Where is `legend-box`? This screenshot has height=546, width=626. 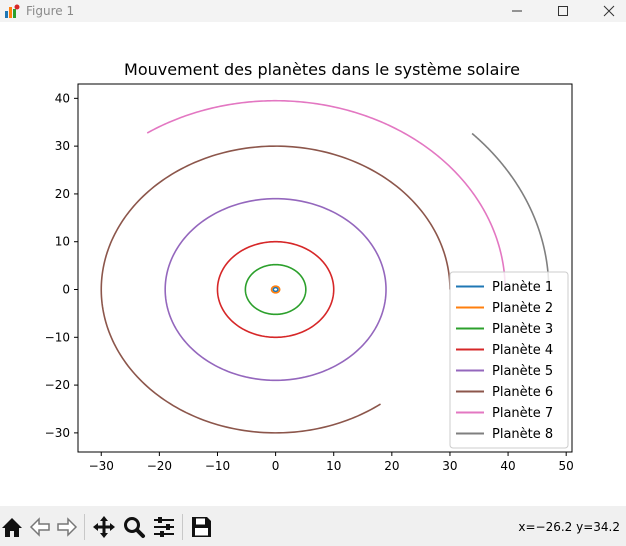
legend-box is located at coordinates (509, 360).